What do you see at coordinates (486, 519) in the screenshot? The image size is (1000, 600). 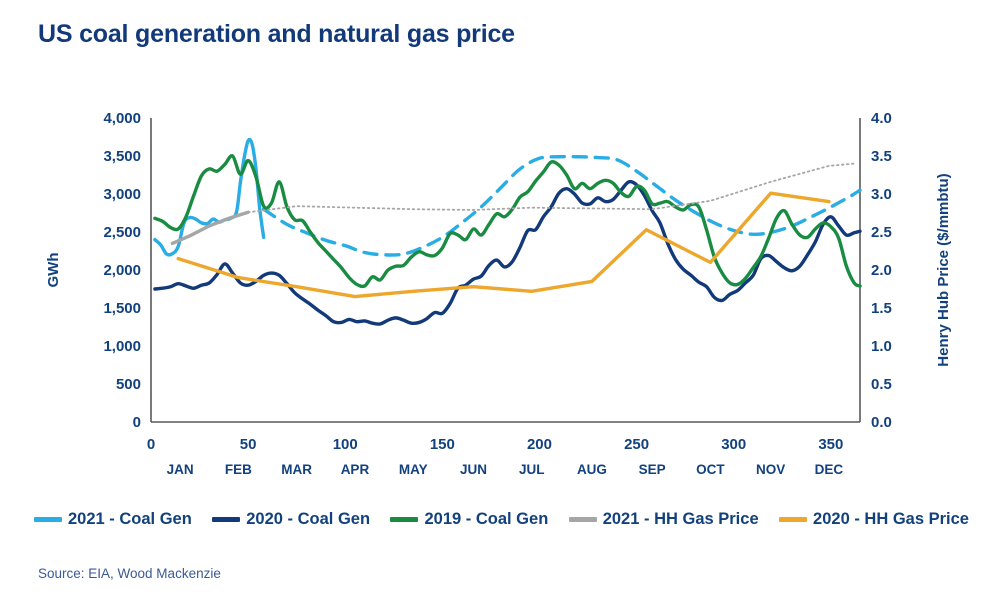 I see `legend-item-label: 2019 - Coal Gen` at bounding box center [486, 519].